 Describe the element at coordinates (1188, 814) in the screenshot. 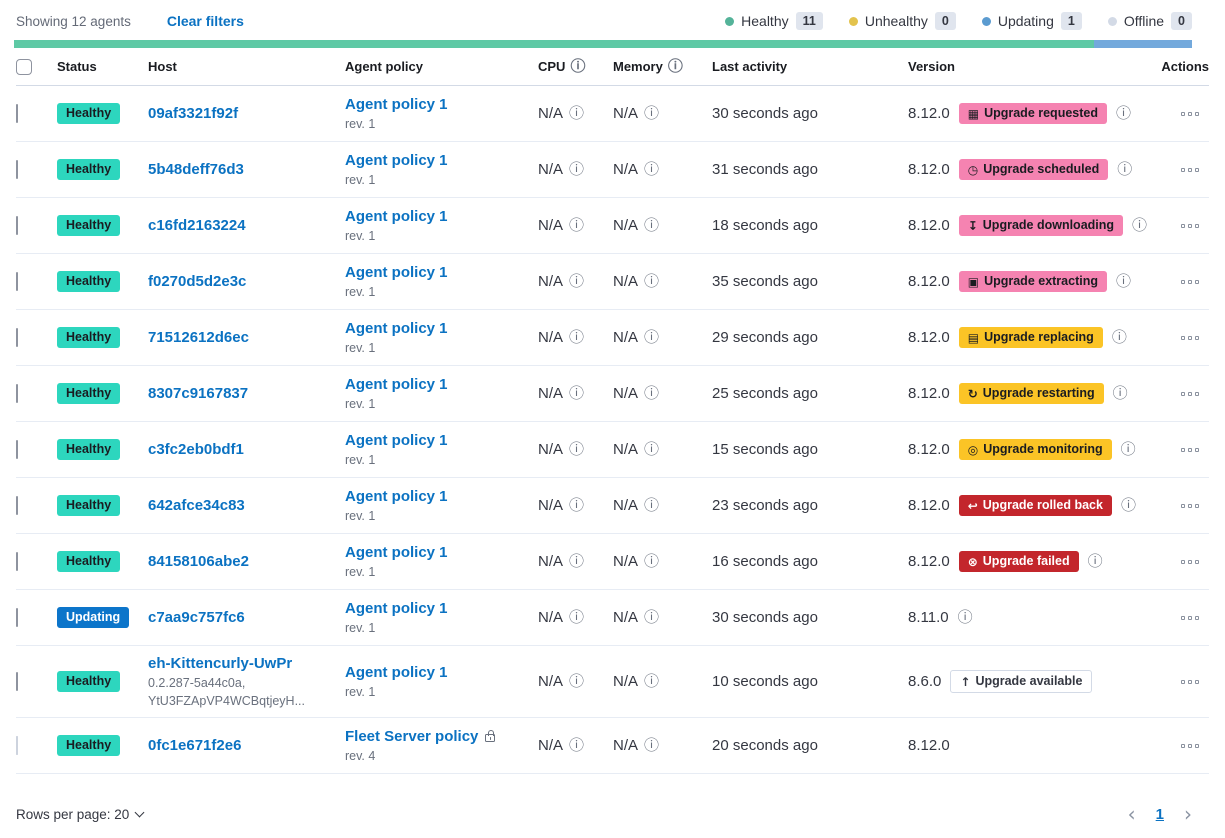

I see `next-page-button: ›` at that location.